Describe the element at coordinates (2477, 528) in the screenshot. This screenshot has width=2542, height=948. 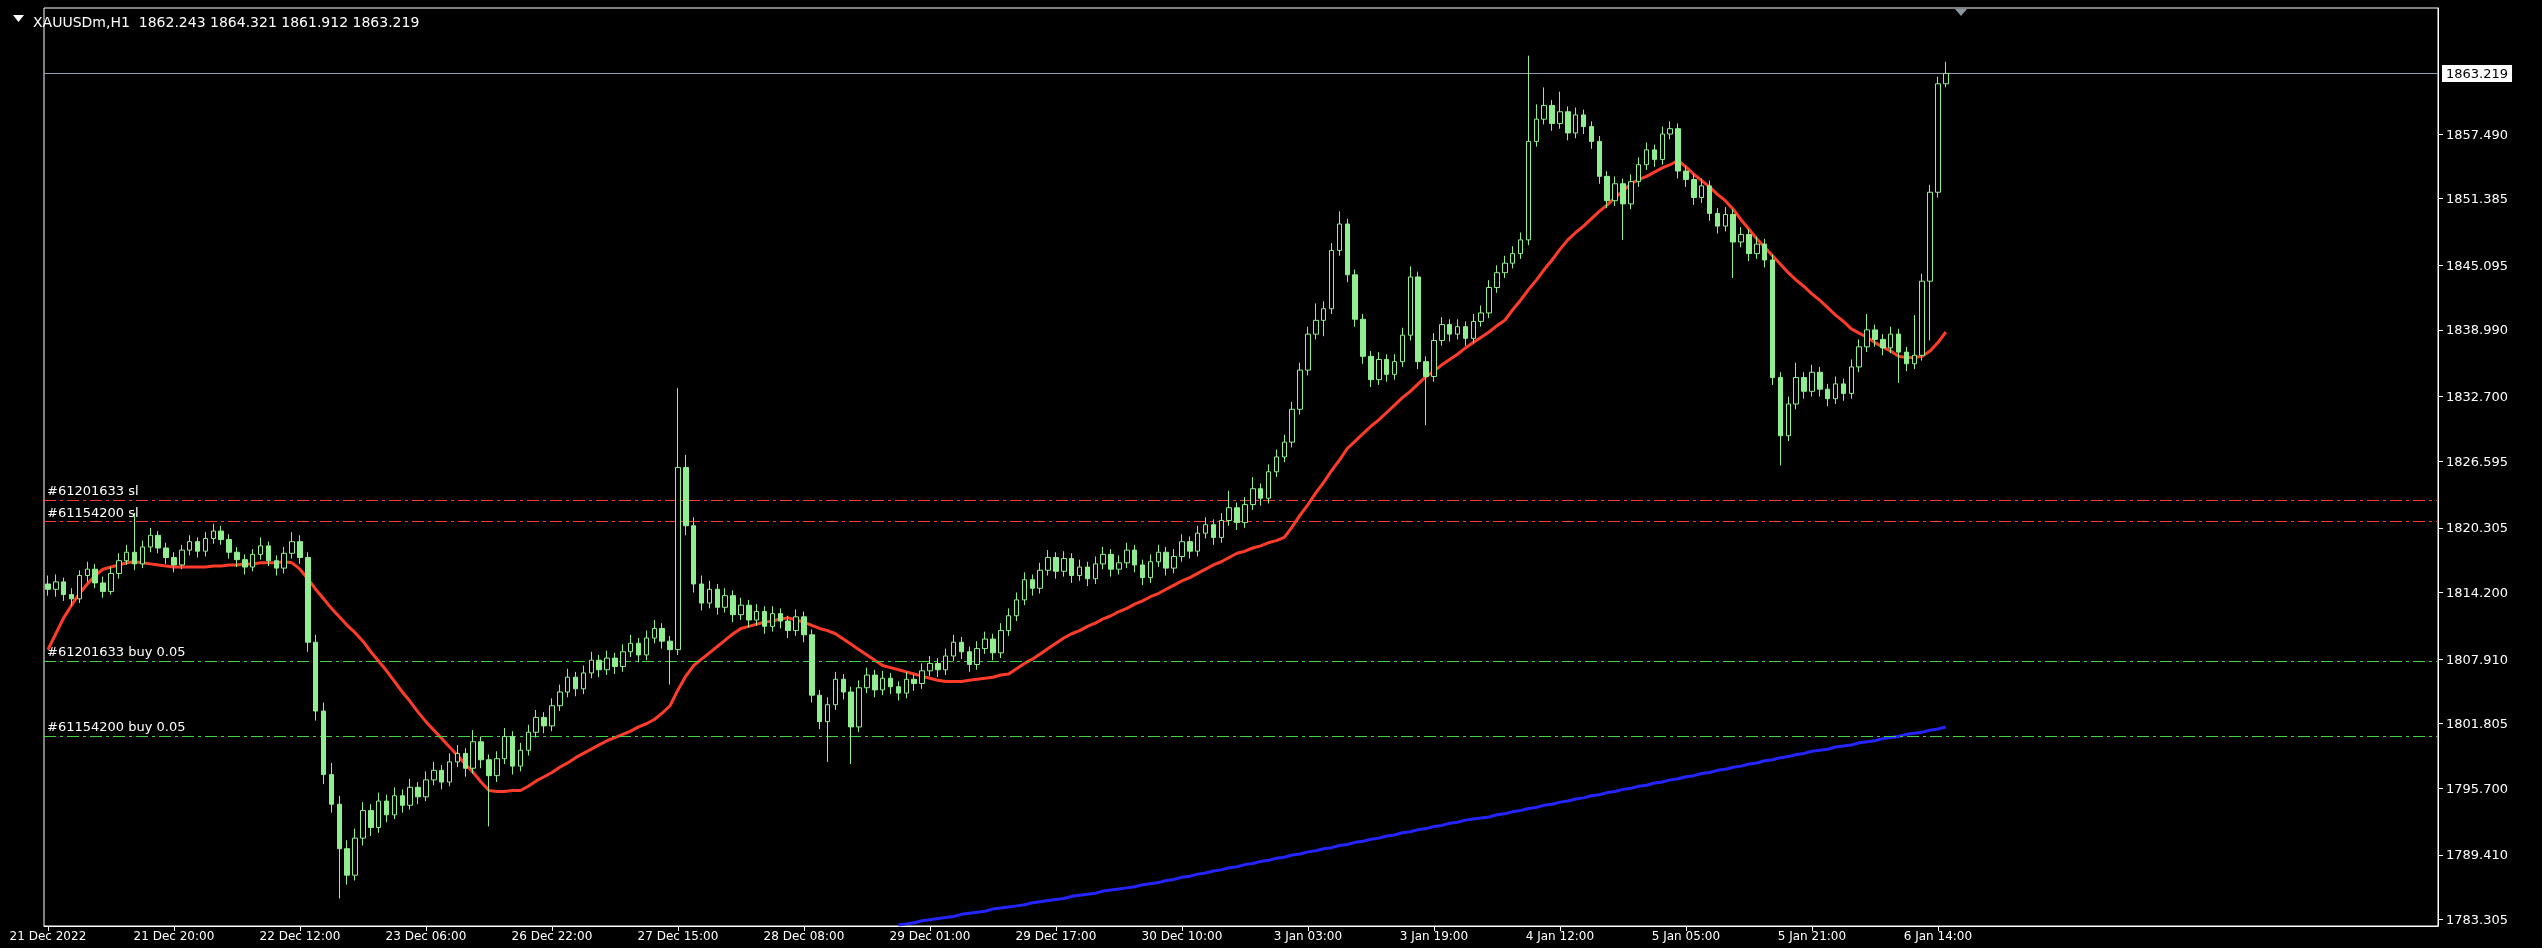
I see `y-tick-label: 1820.305` at that location.